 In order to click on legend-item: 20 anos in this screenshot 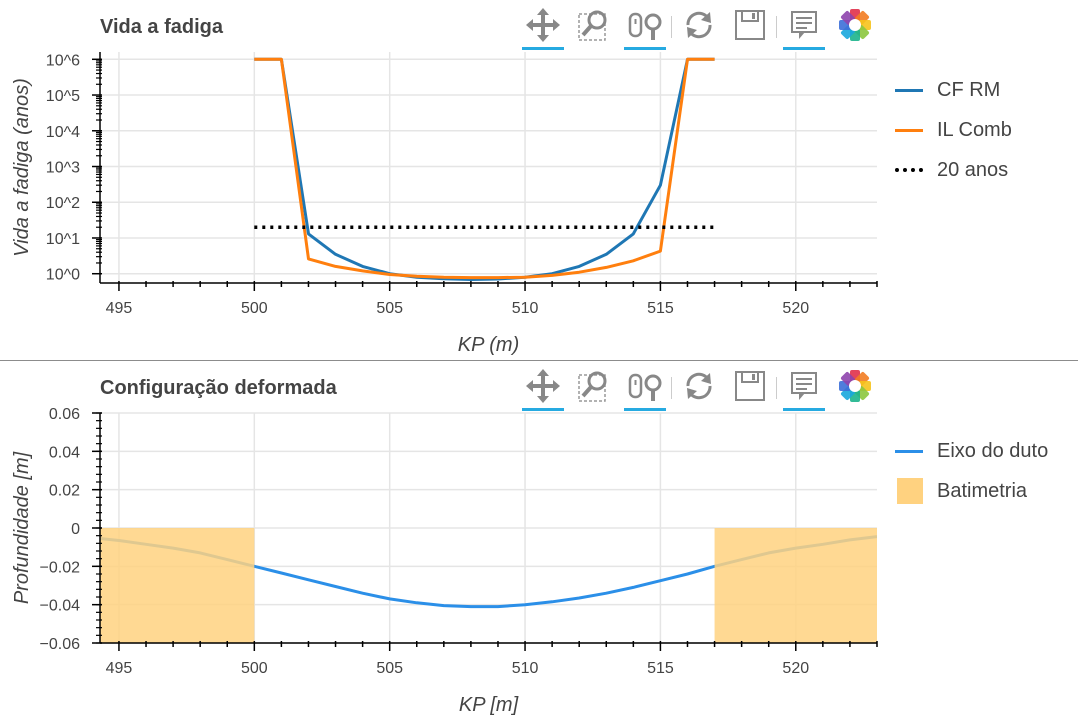, I will do `click(952, 170)`.